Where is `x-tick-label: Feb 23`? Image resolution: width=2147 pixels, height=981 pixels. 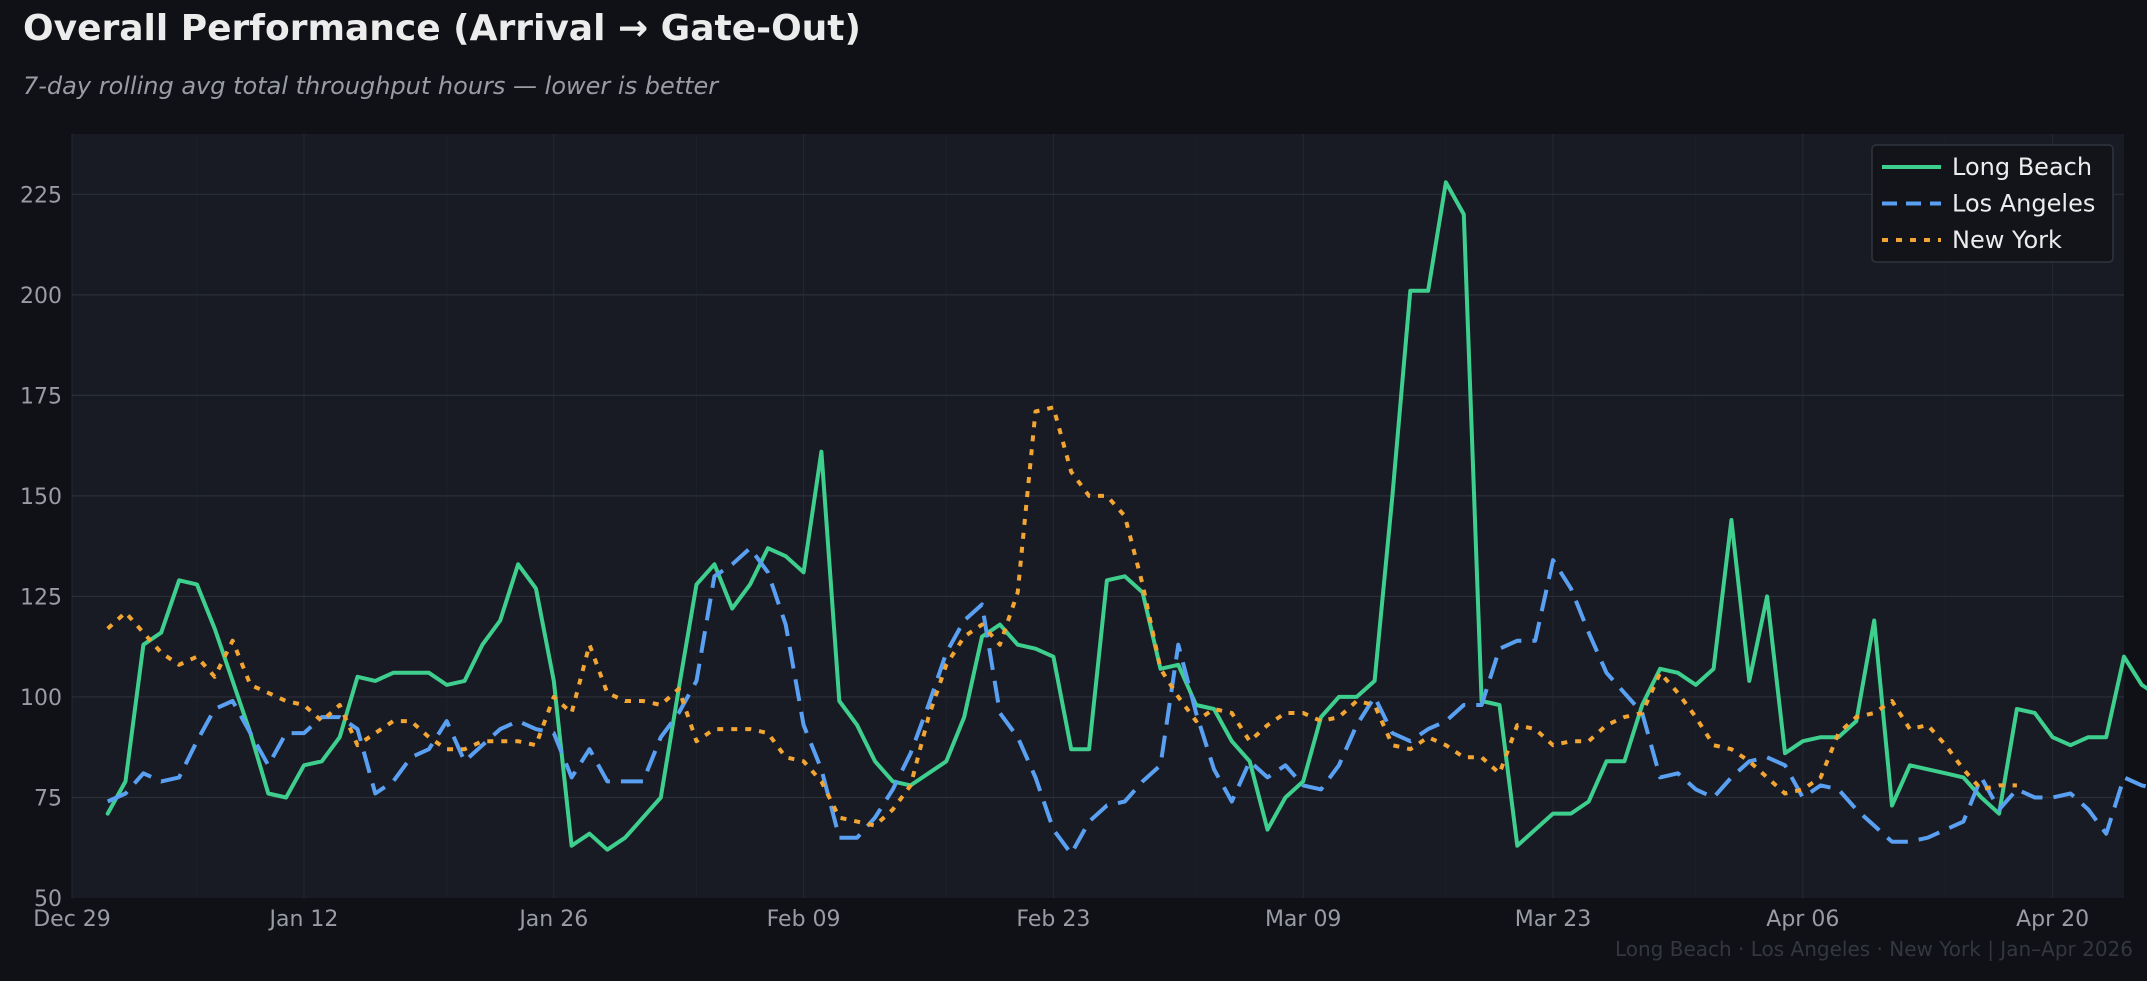 x-tick-label: Feb 23 is located at coordinates (1053, 919).